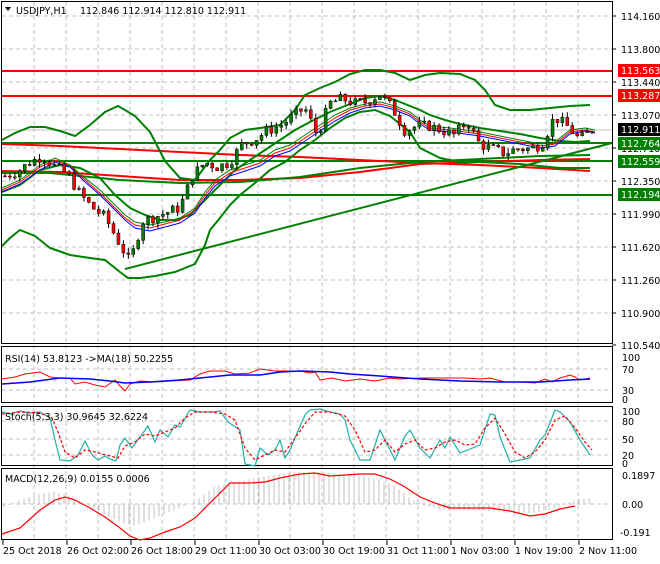  Describe the element at coordinates (8, 9) in the screenshot. I see `triangle-down-icon` at that location.